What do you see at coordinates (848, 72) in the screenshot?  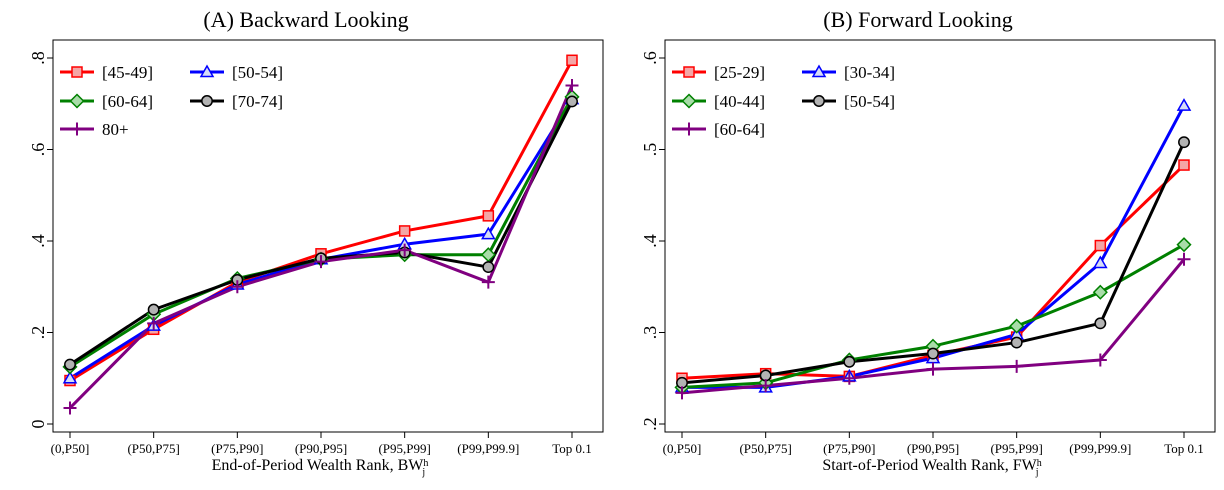 I see `legend-item: [30-34]` at bounding box center [848, 72].